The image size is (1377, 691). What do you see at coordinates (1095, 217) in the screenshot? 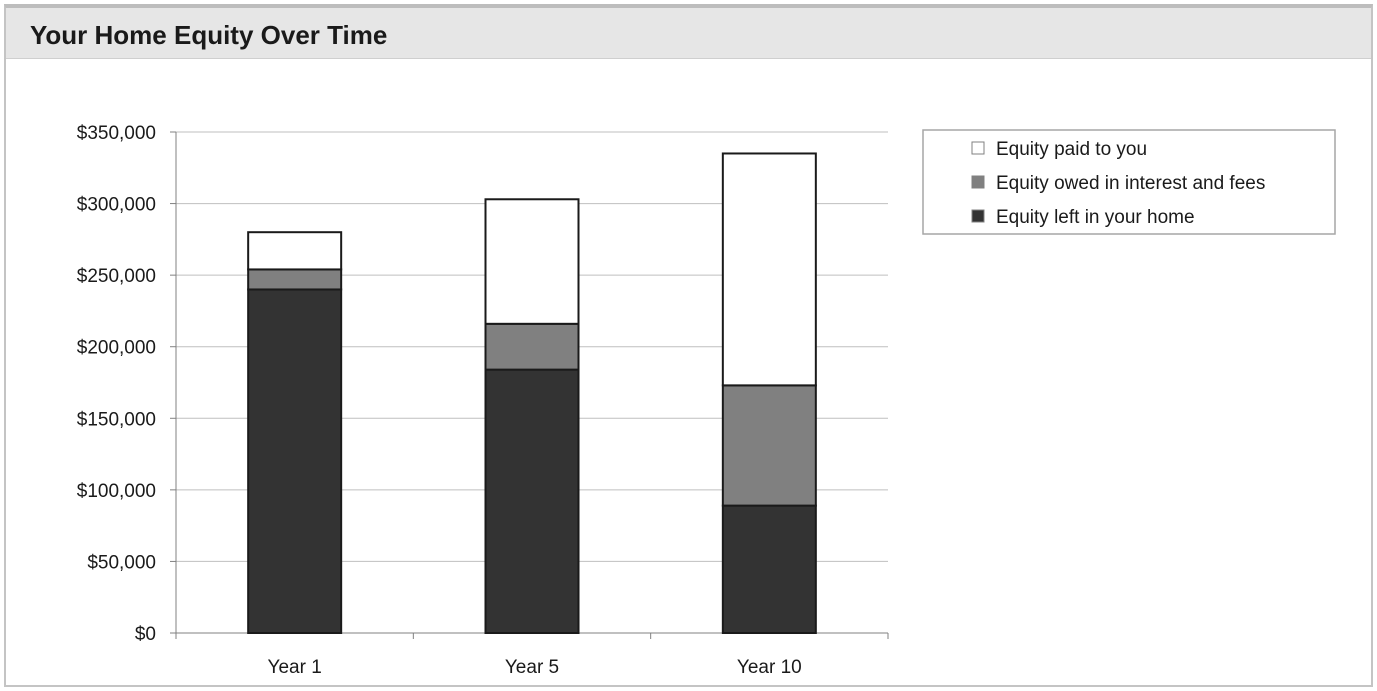
I see `legend-item-label: Equity left in your home` at bounding box center [1095, 217].